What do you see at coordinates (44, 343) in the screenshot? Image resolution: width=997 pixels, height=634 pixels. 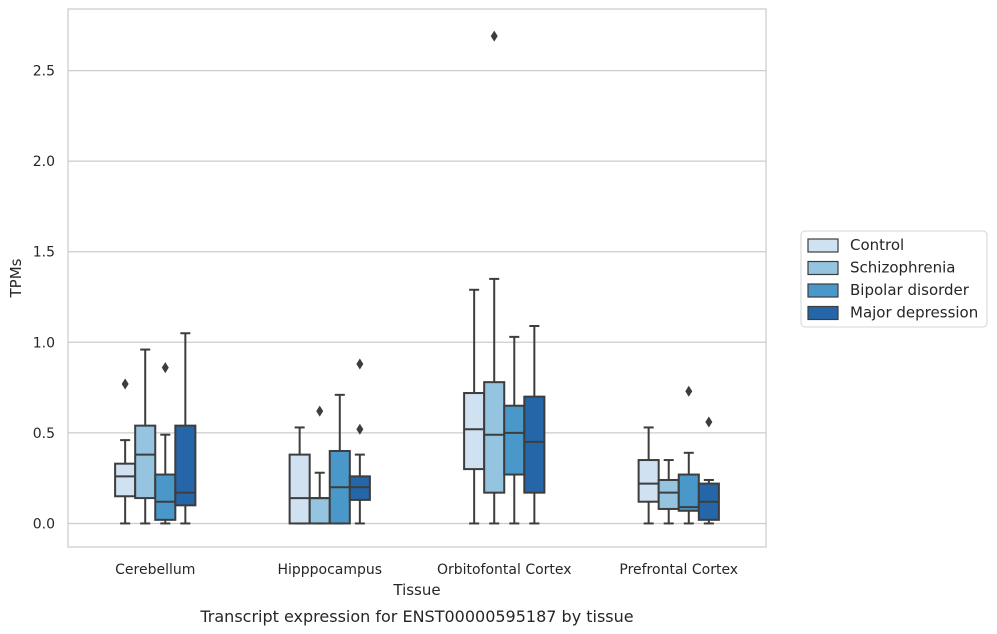 I see `y-tick-label: 1.0` at bounding box center [44, 343].